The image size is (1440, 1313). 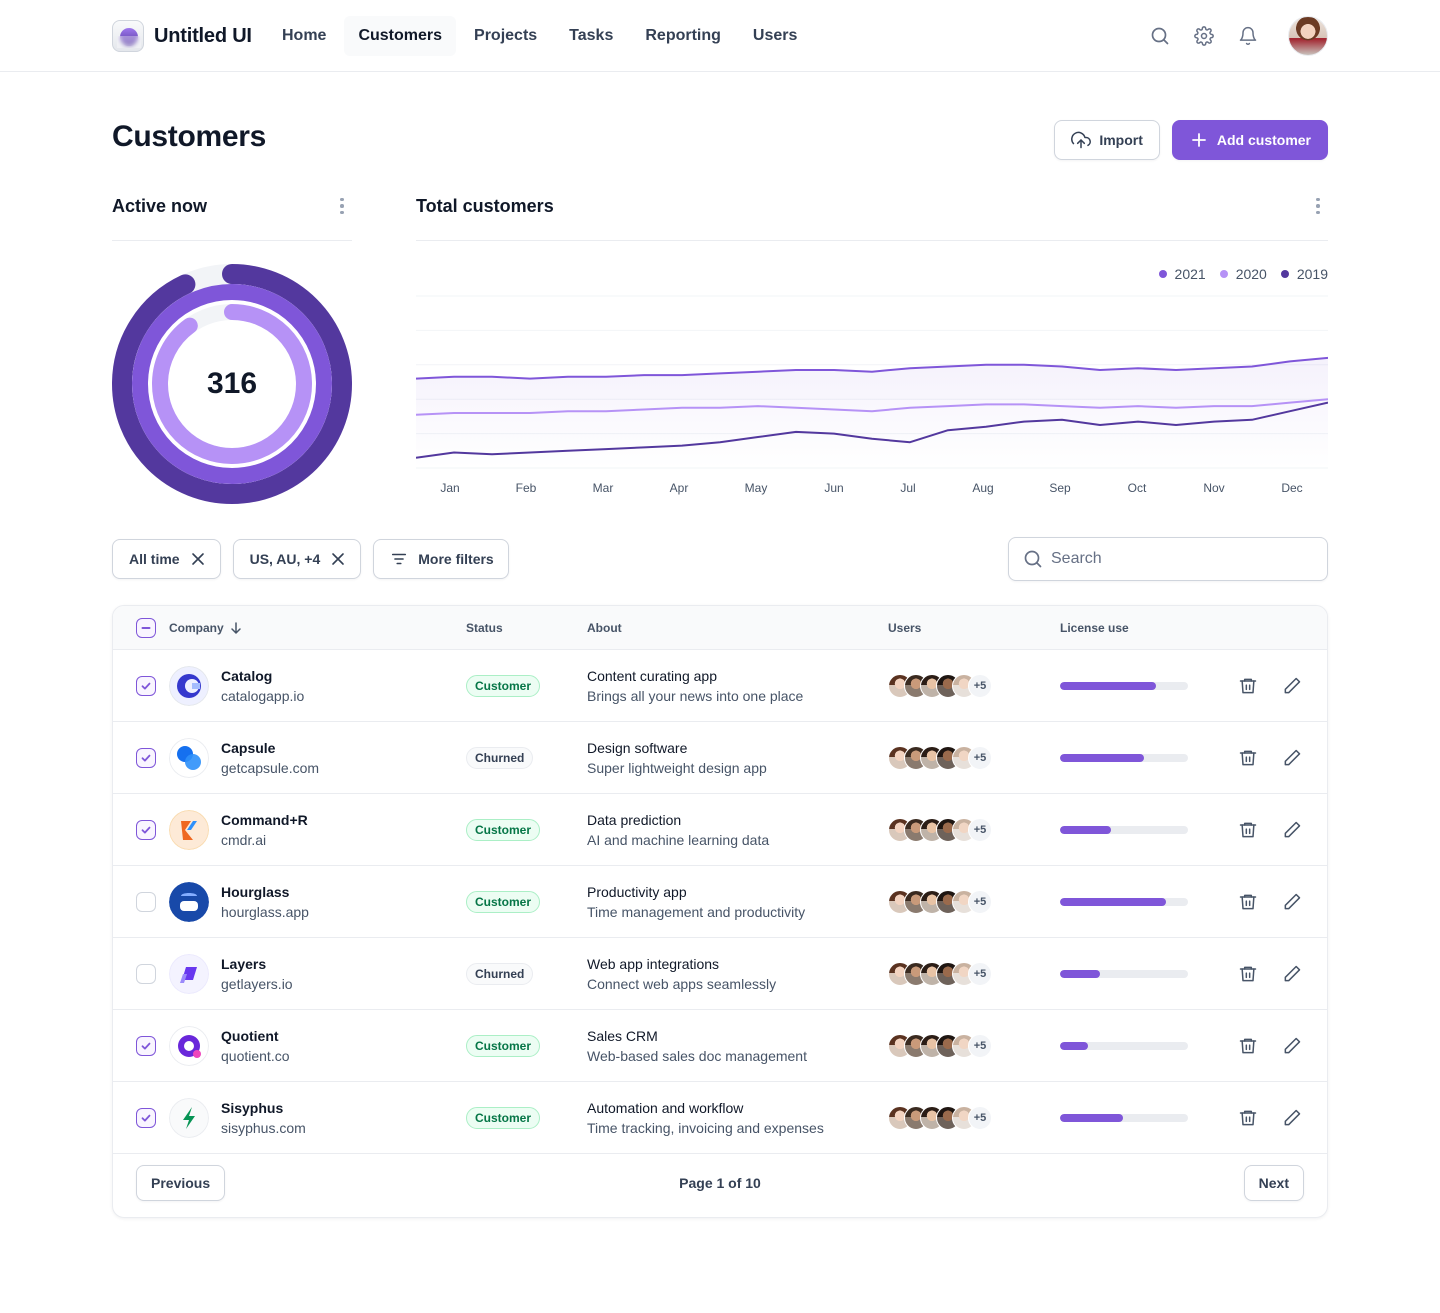 I want to click on filter-chip-all-time: All time, so click(x=166, y=559).